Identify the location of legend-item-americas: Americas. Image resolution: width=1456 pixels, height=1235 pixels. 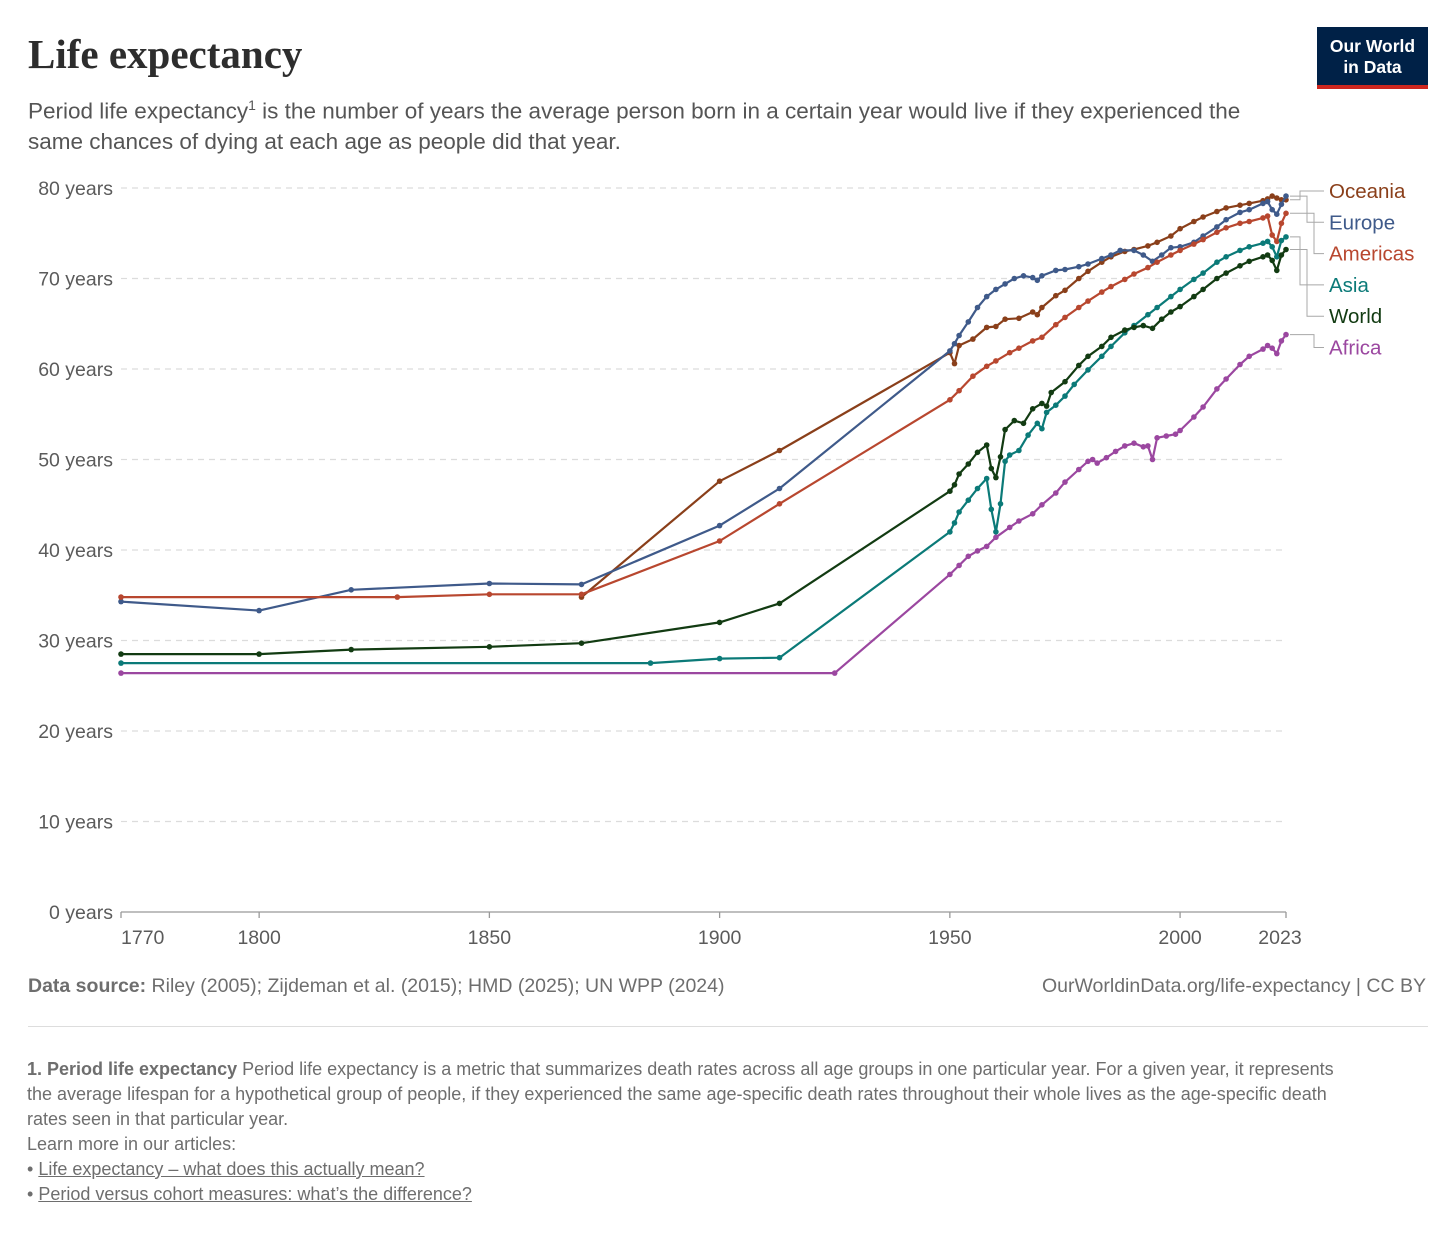
(1352, 239).